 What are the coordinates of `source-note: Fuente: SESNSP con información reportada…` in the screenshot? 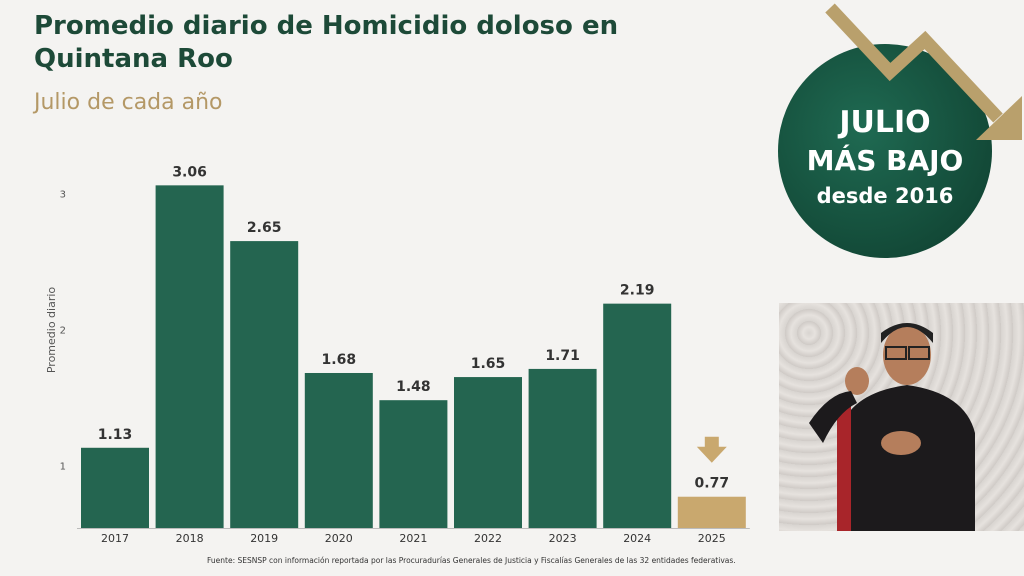 It's located at (471, 560).